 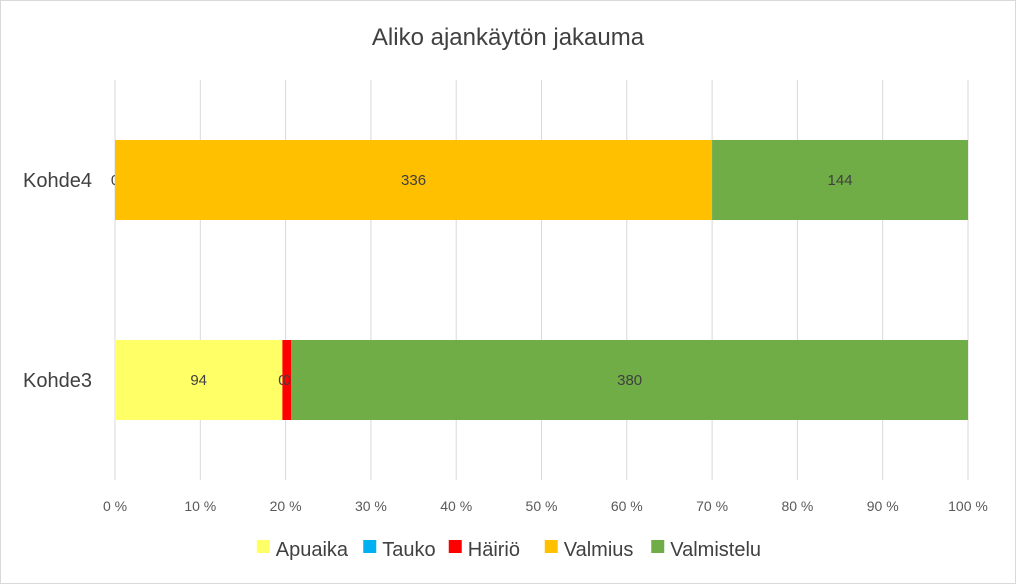 I want to click on data-label: 380, so click(x=629, y=380).